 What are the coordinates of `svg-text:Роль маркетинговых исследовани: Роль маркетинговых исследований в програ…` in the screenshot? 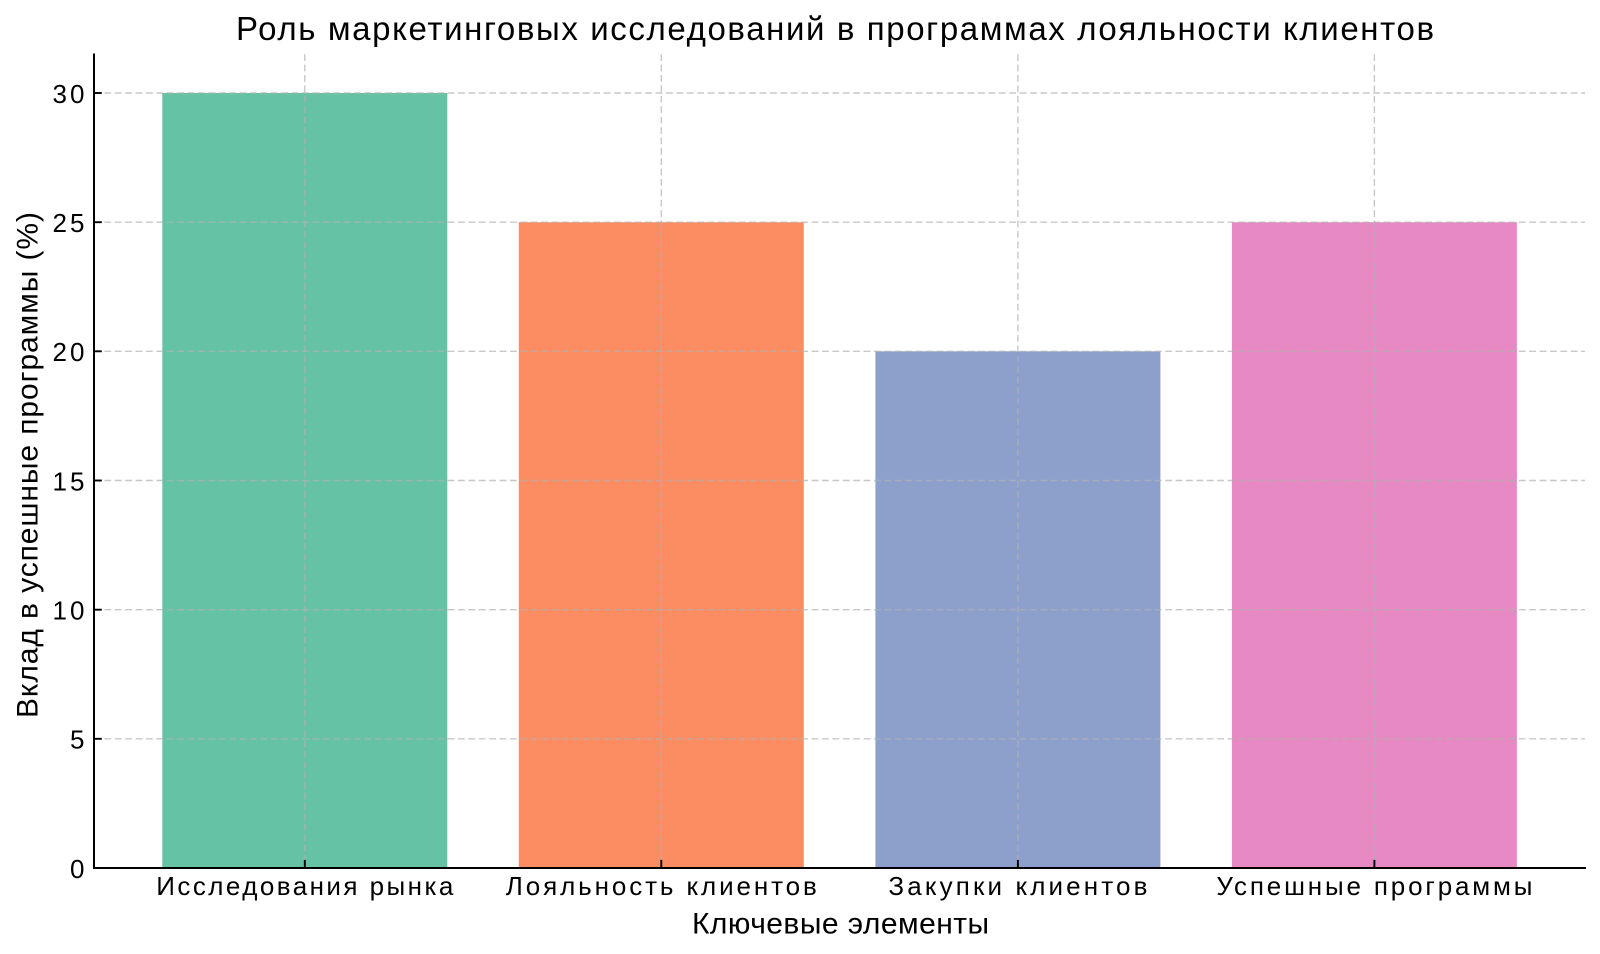 It's located at (835, 28).